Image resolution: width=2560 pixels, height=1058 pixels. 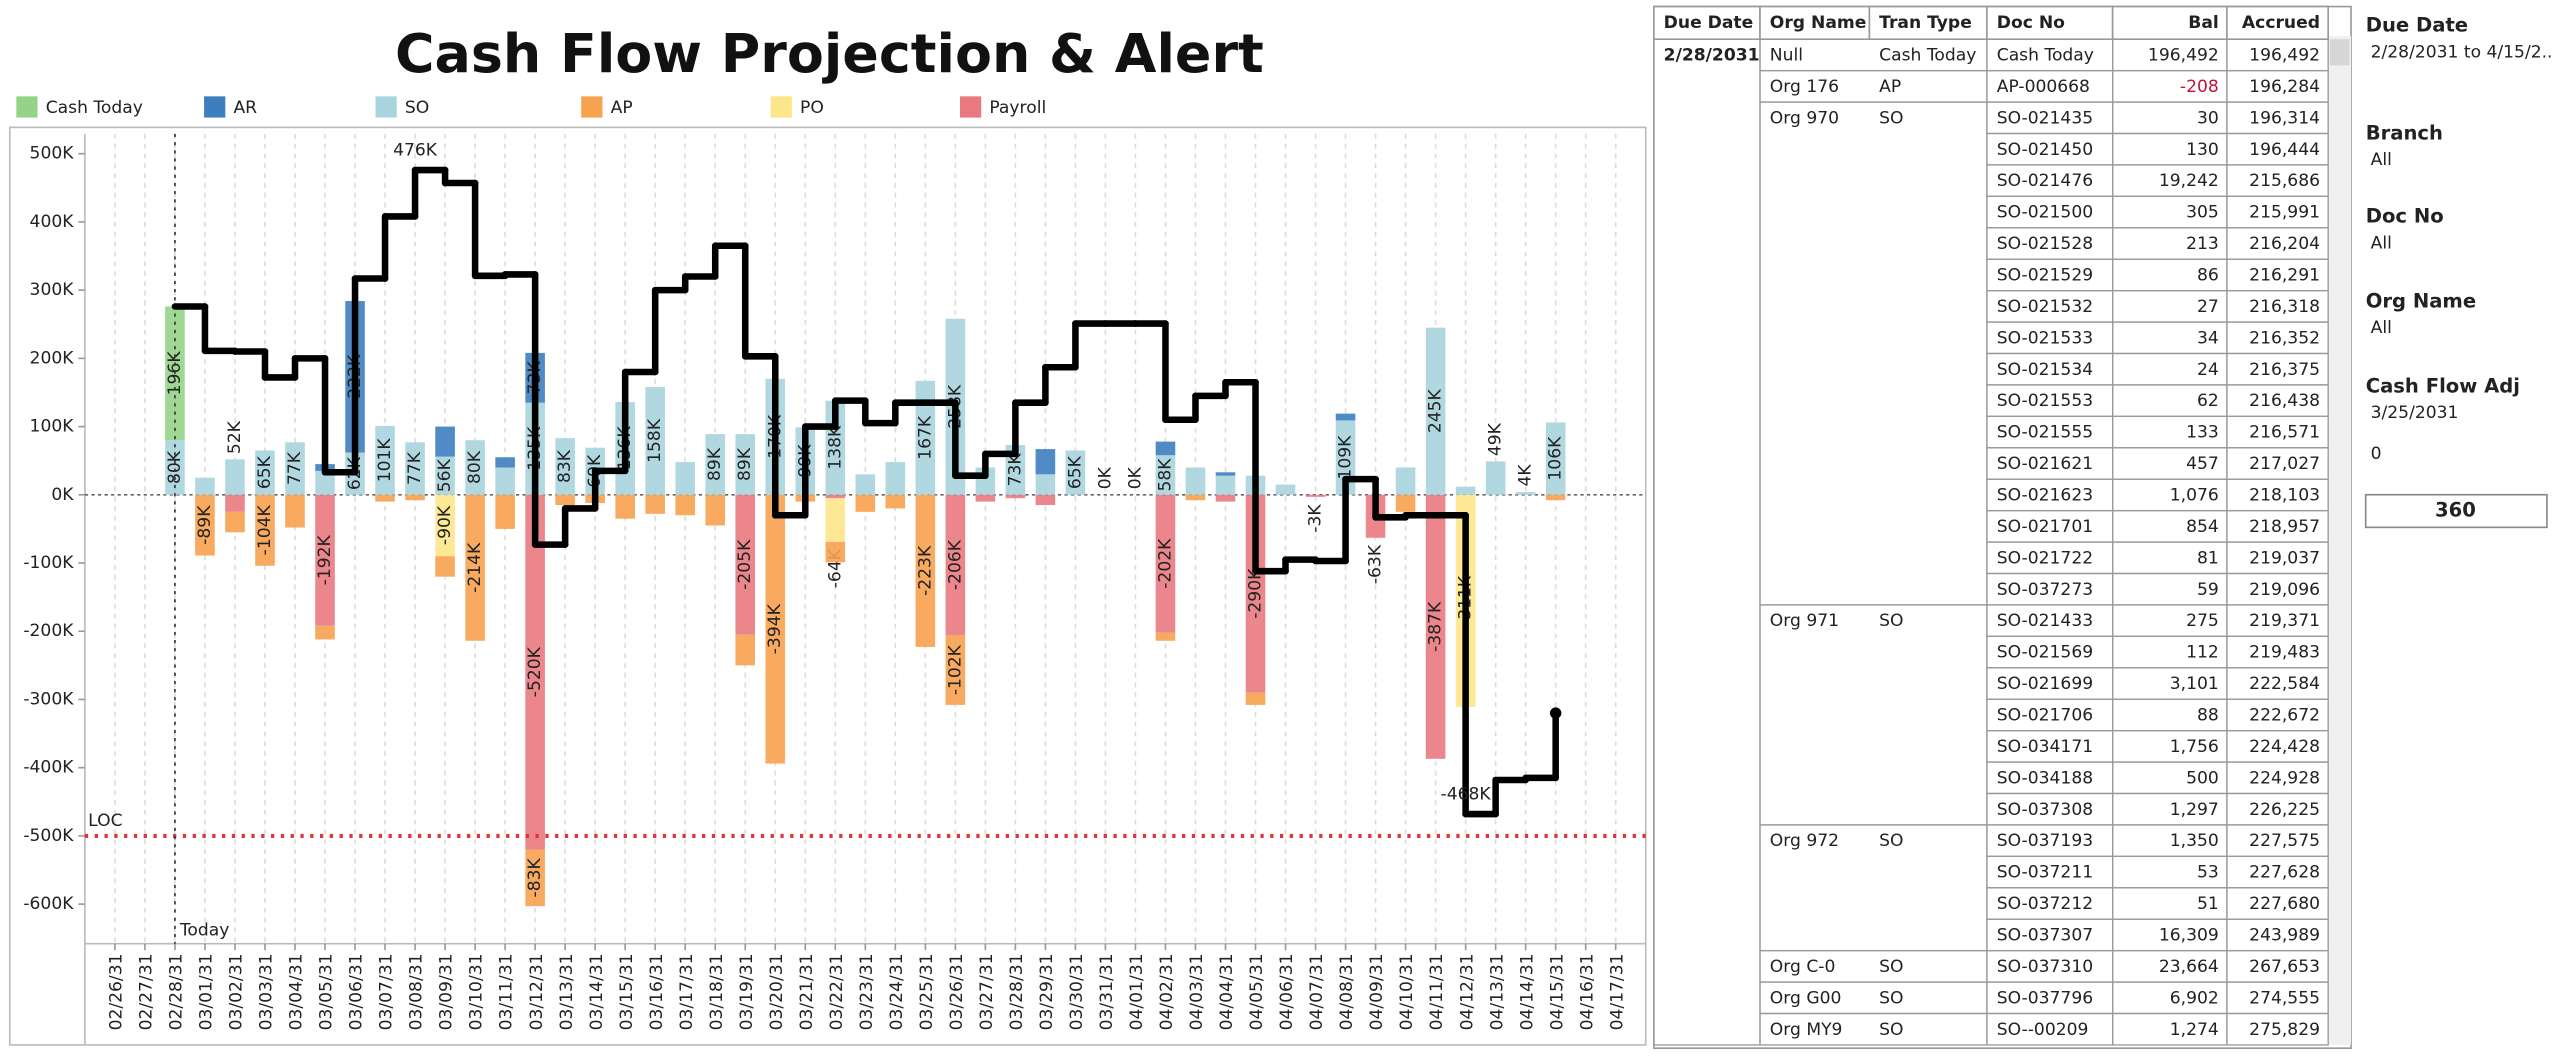 I want to click on table-cell: SO-021528, so click(x=2045, y=244).